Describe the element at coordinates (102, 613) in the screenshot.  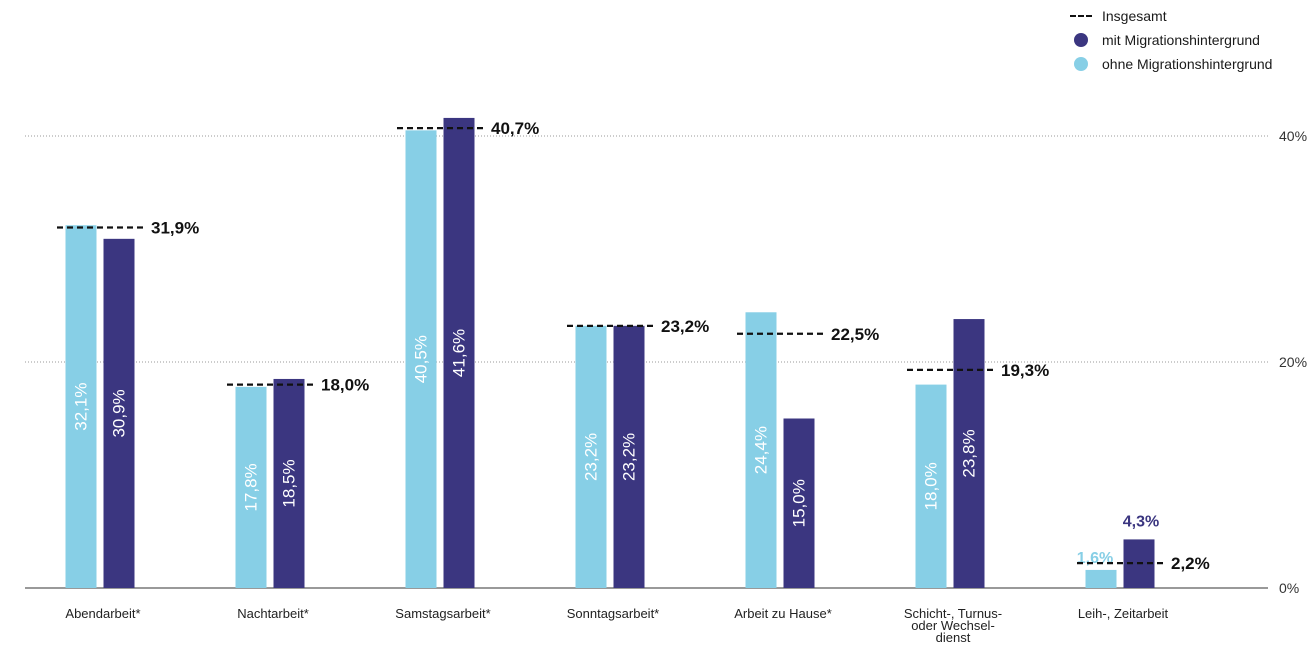
I see `x-category-label: Abendarbeit*` at that location.